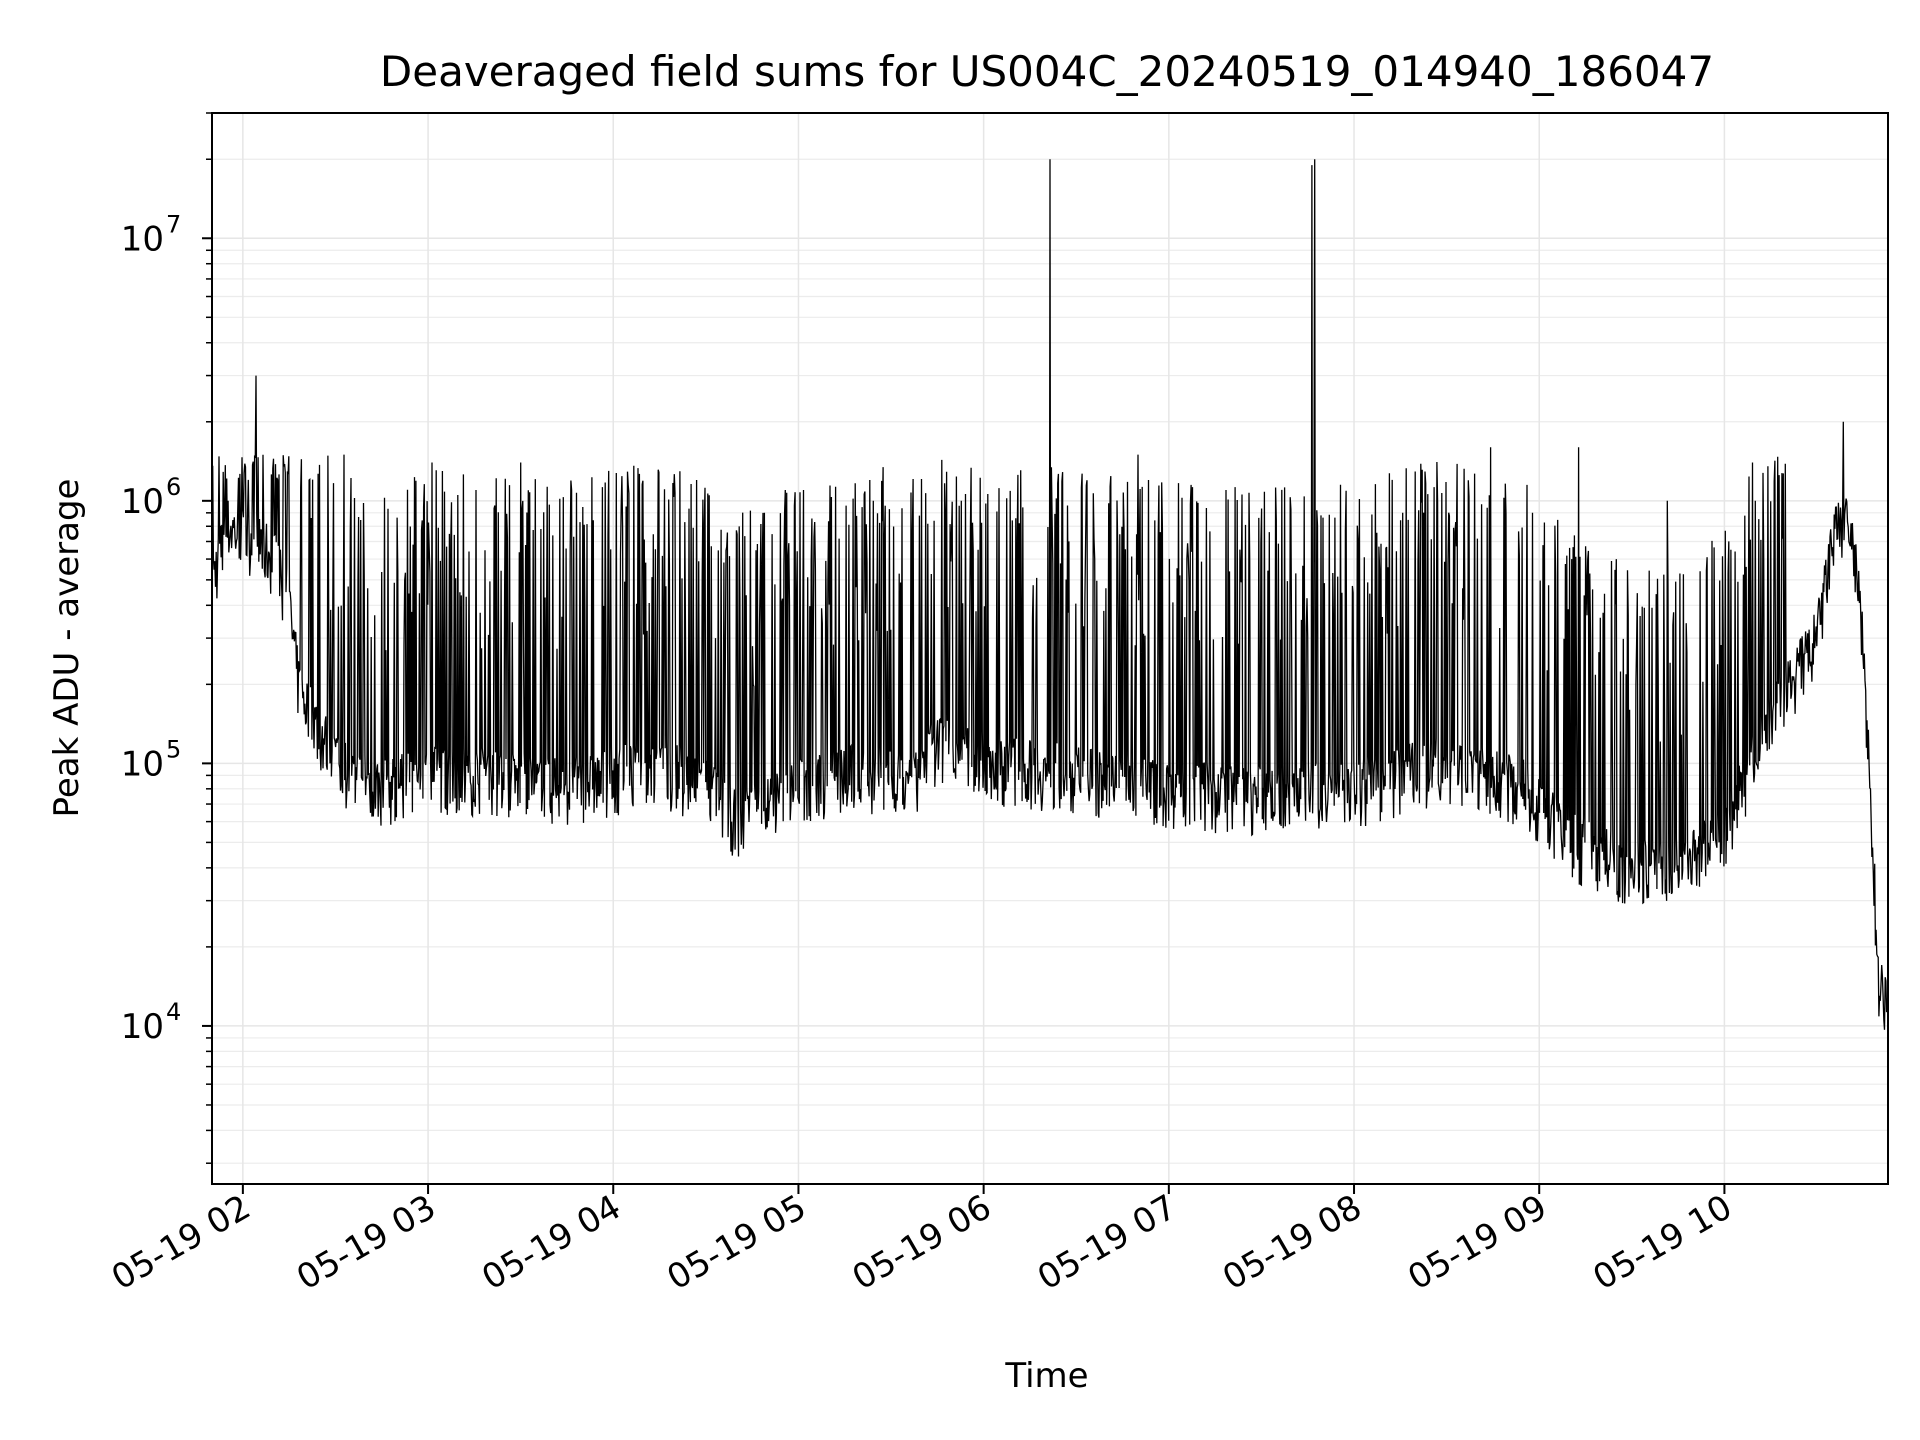 This screenshot has height=1440, width=1920. I want to click on x-tick-label: 05-19 05, so click(737, 1242).